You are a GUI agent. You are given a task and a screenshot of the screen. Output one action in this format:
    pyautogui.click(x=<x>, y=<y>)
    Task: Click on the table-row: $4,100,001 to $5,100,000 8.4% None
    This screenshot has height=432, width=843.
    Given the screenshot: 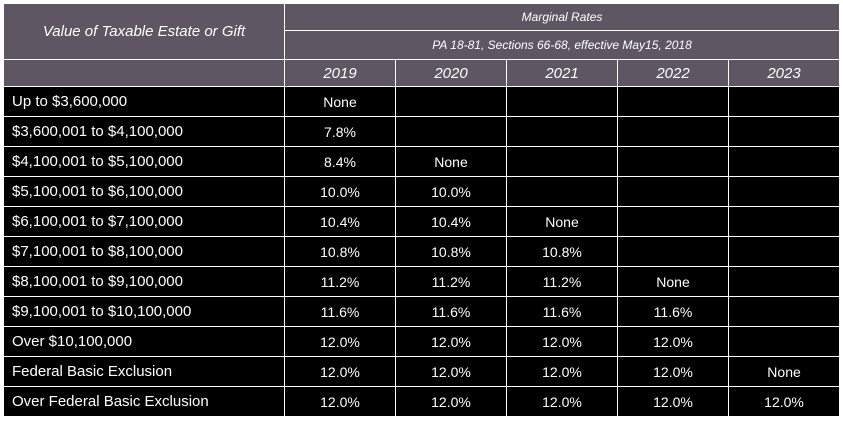 What is the action you would take?
    pyautogui.click(x=422, y=161)
    